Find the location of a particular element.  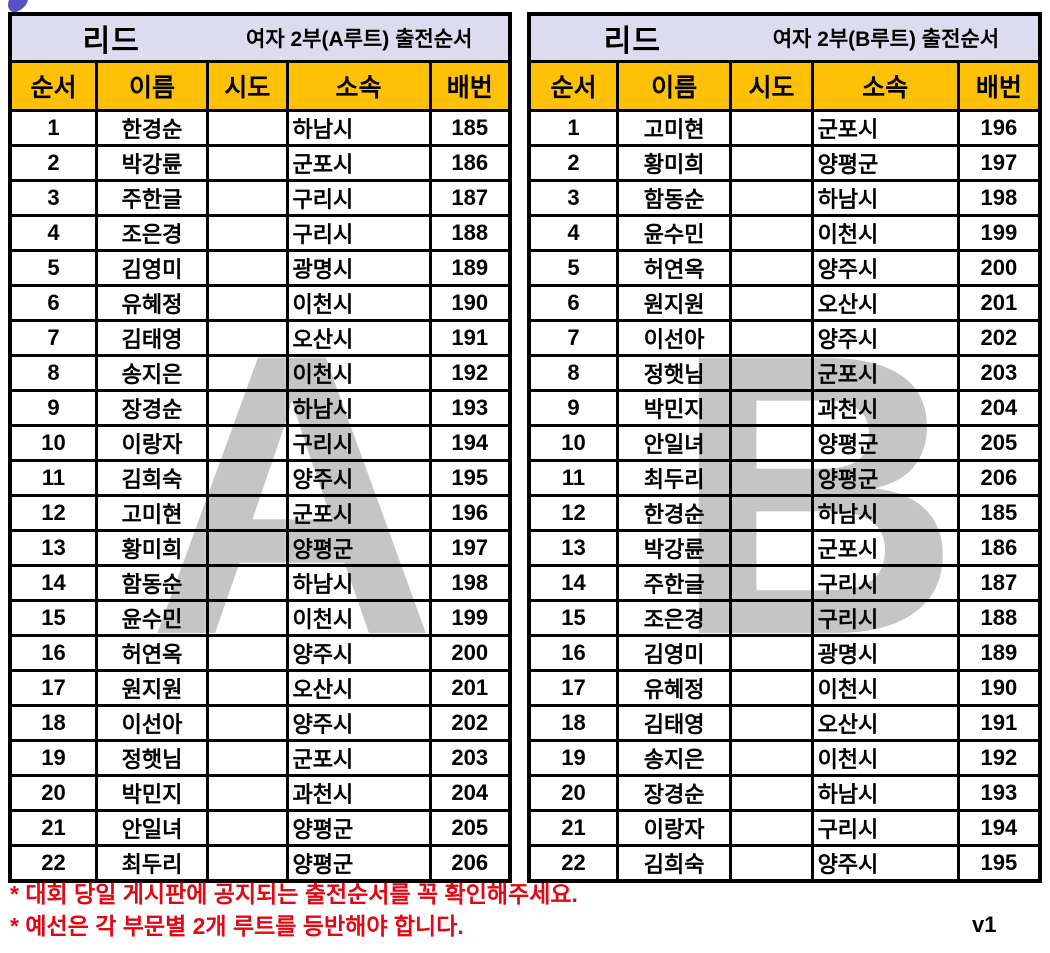

cell-bib: 191 is located at coordinates (999, 723).